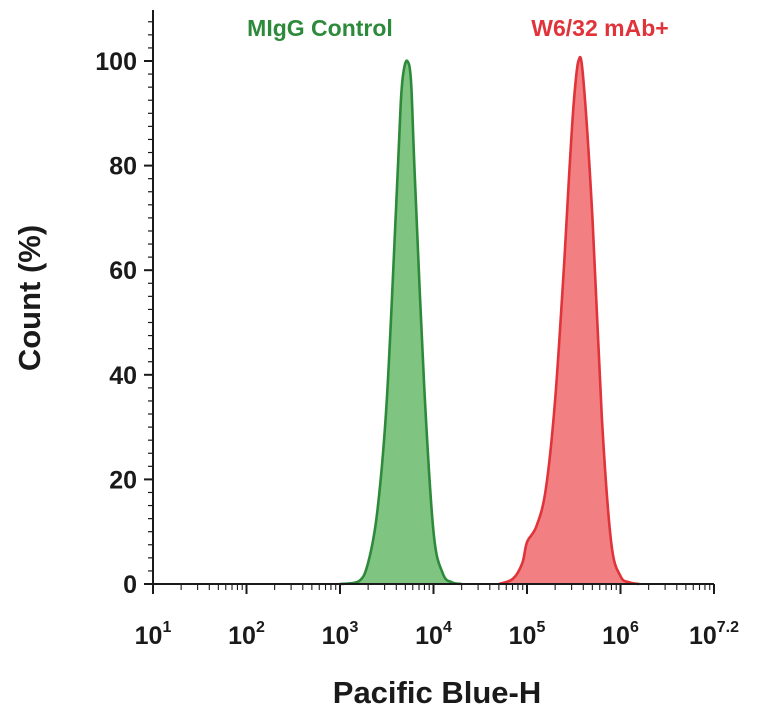 This screenshot has height=717, width=768. I want to click on x-axis-title: Pacific Blue-H, so click(437, 692).